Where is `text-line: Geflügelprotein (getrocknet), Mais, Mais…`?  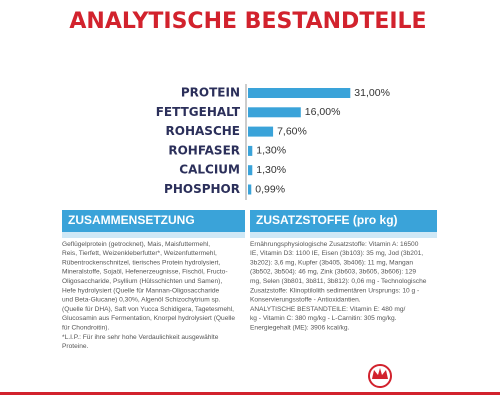
text-line: Geflügelprotein (getrocknet), Mais, Mais… is located at coordinates (136, 244).